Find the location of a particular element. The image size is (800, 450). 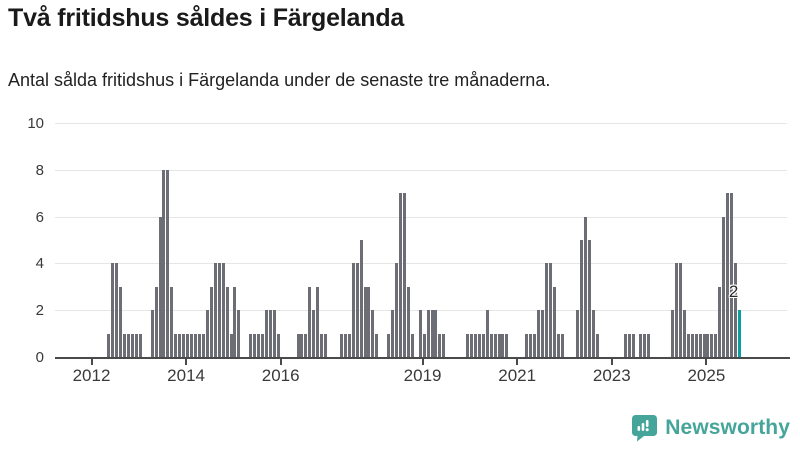

gridline-y10 is located at coordinates (421, 123).